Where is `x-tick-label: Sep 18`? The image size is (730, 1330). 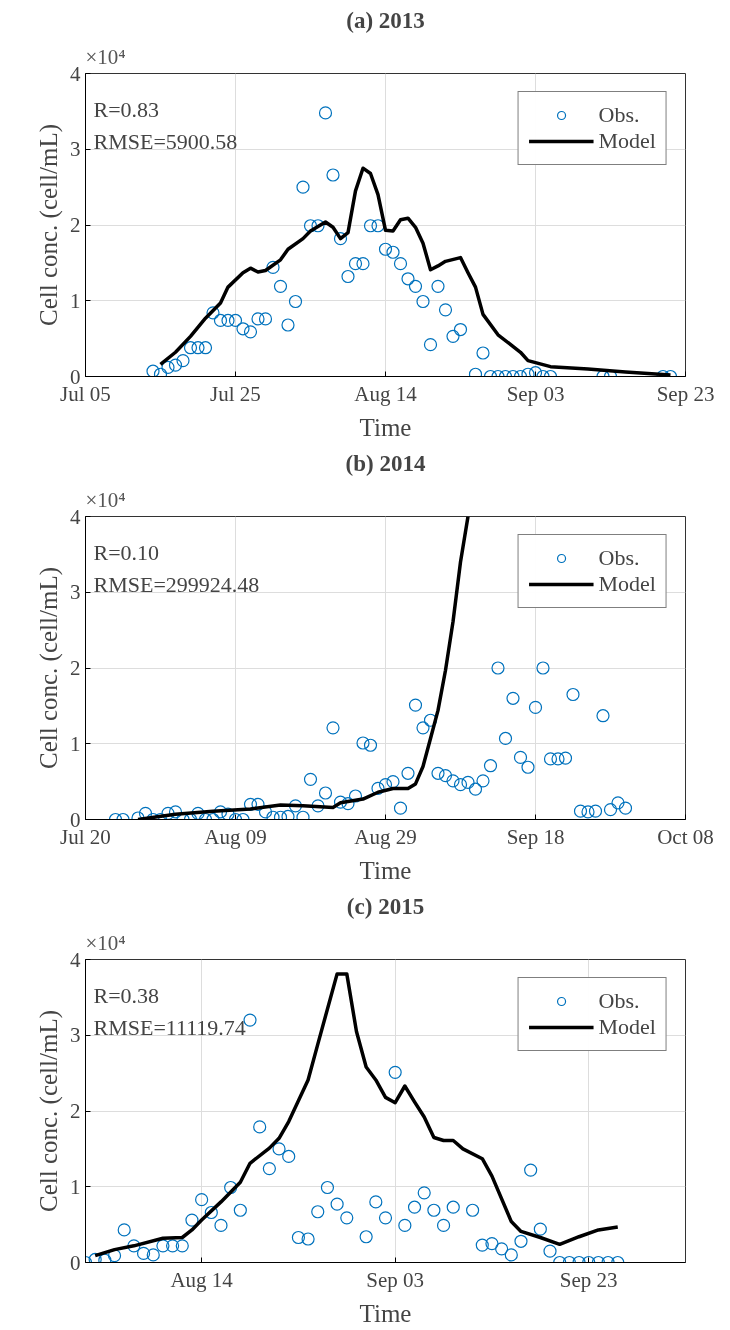
x-tick-label: Sep 18 is located at coordinates (535, 836).